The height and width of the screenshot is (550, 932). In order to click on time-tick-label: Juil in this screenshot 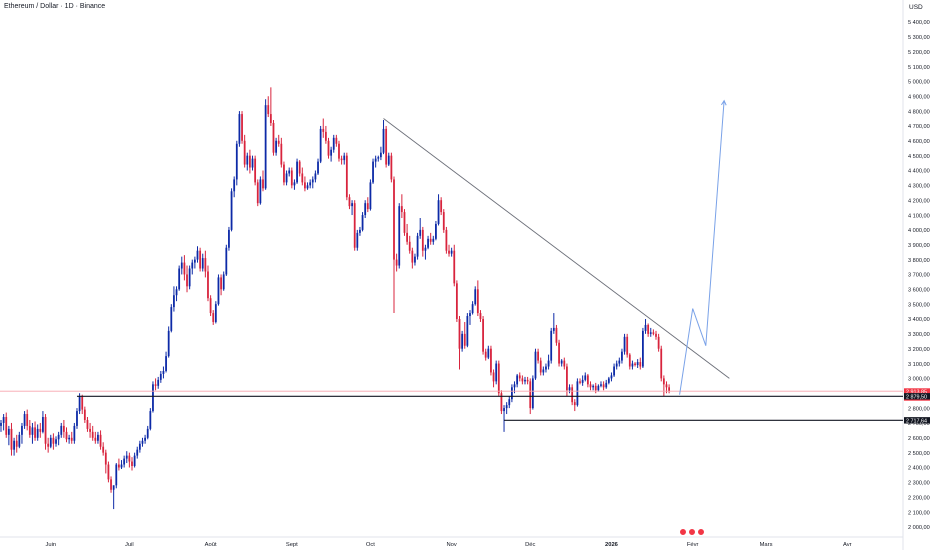, I will do `click(129, 545)`.